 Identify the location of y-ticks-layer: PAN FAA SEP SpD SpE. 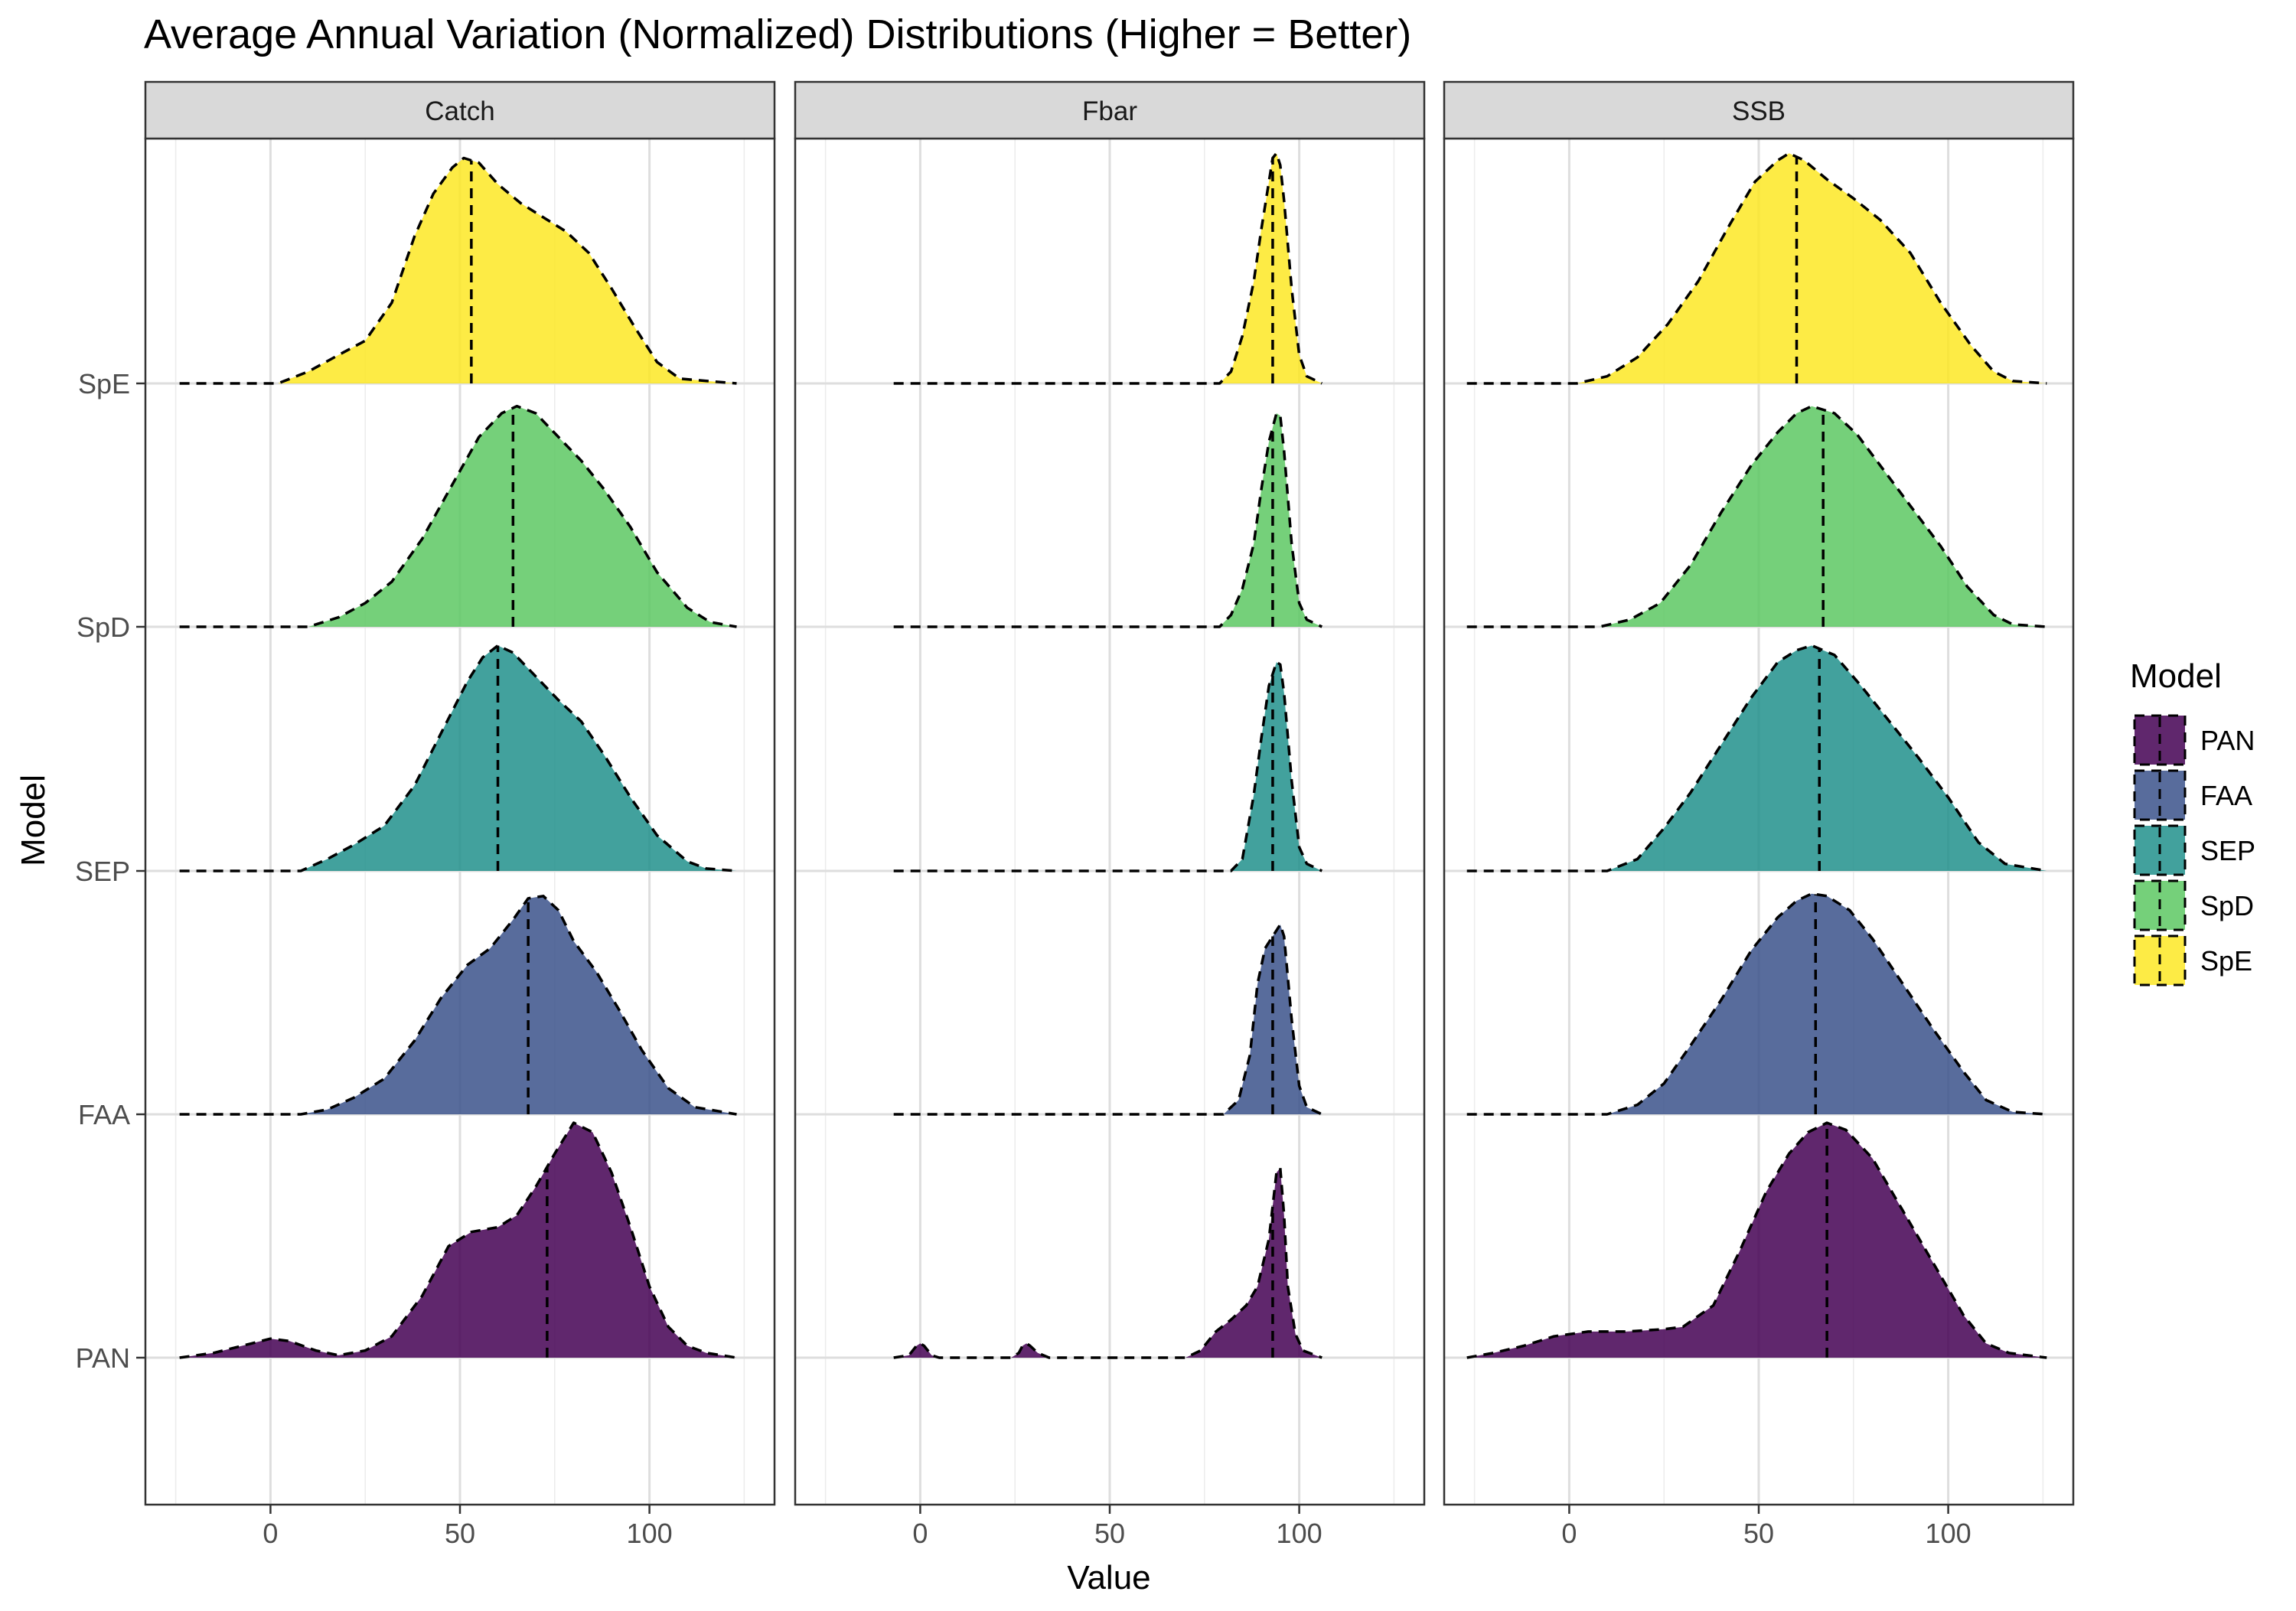
(110, 871).